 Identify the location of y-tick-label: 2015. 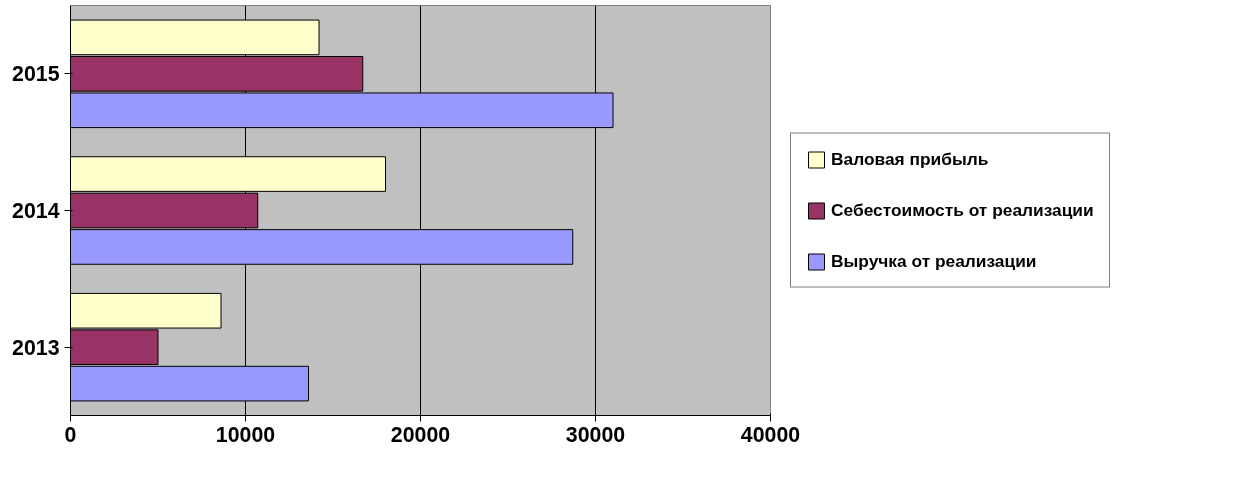
(36, 74).